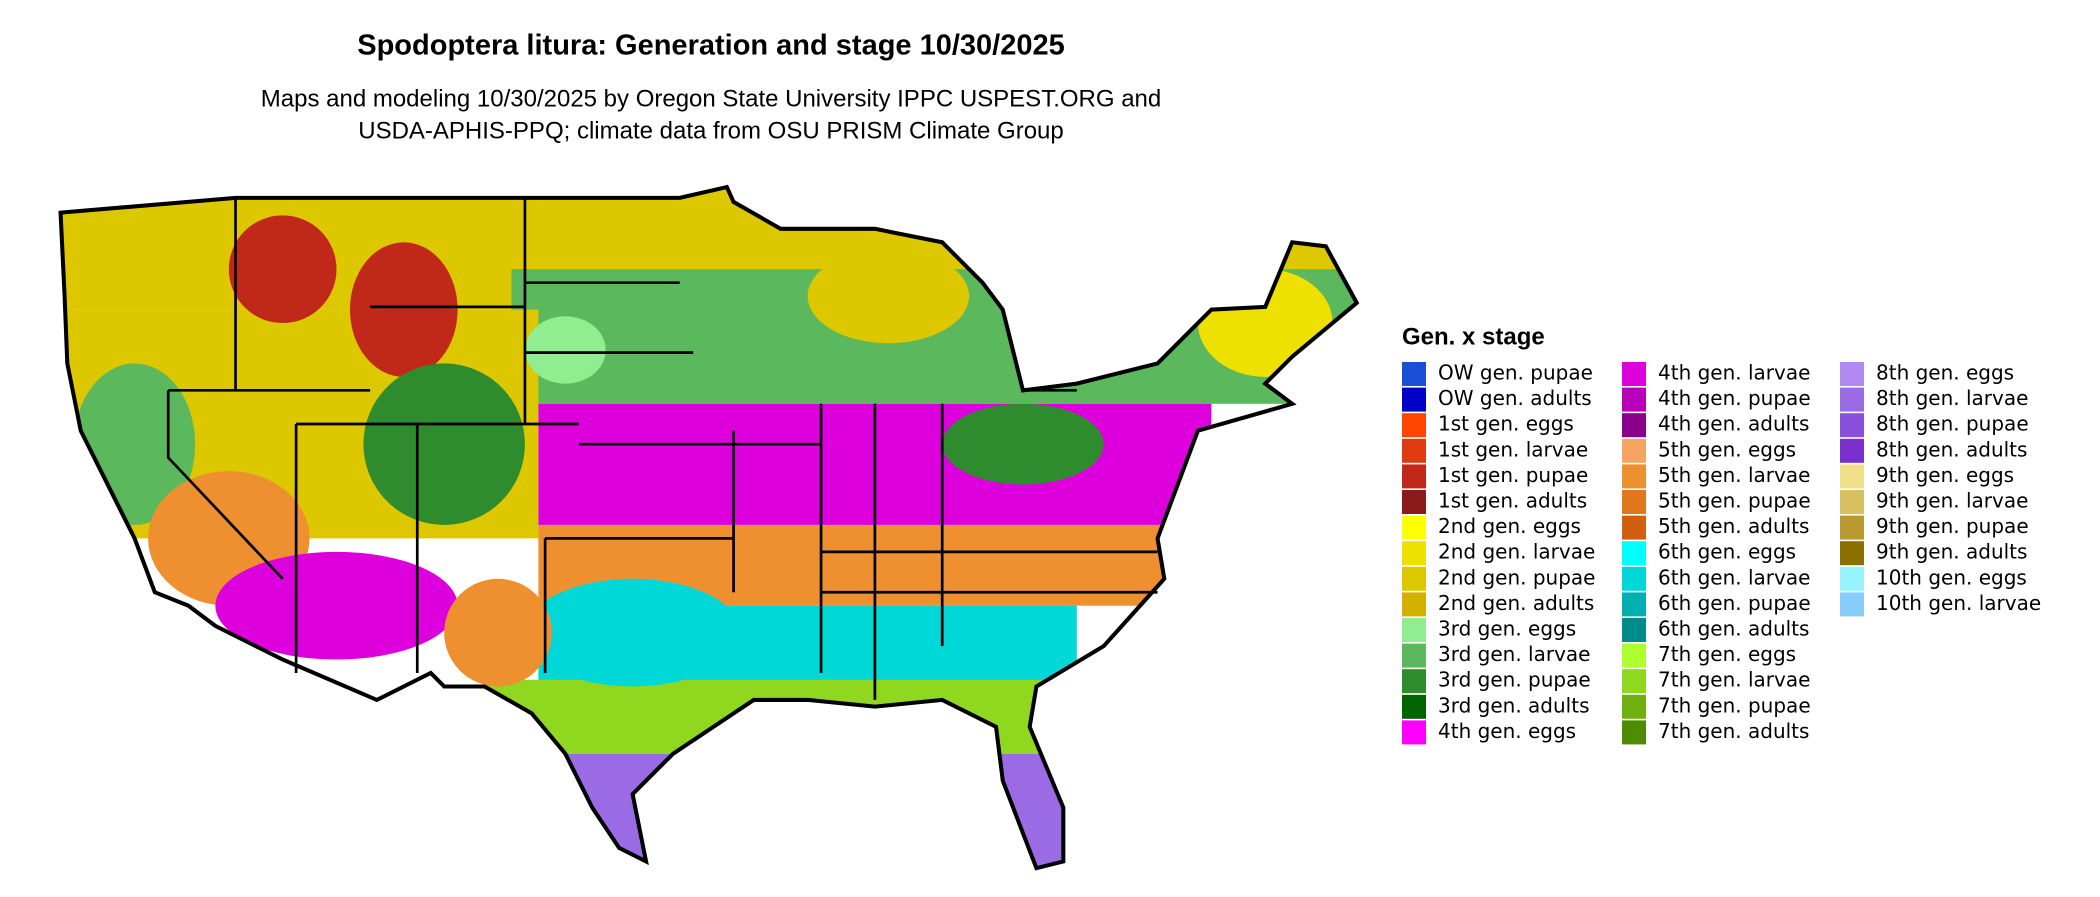  Describe the element at coordinates (1507, 629) in the screenshot. I see `legend-label: 3rd gen. eggs` at that location.